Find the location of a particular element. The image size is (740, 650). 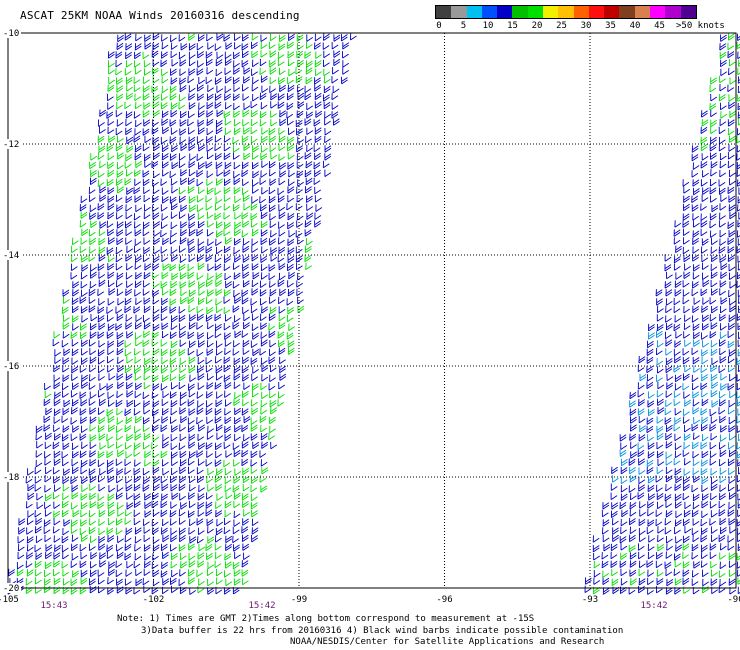

longitude-label: -102 is located at coordinates (154, 600).